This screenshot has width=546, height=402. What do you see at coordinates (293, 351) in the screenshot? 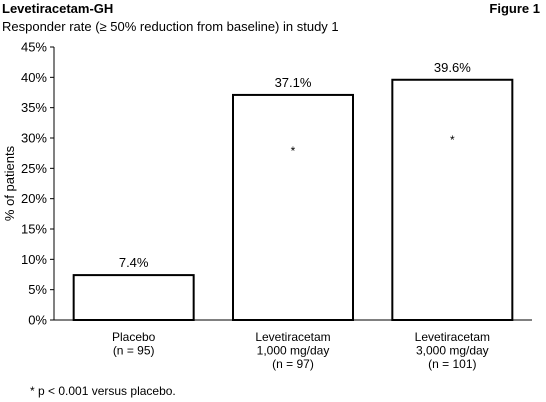
I see `category-label: 1,000 mg/day` at bounding box center [293, 351].